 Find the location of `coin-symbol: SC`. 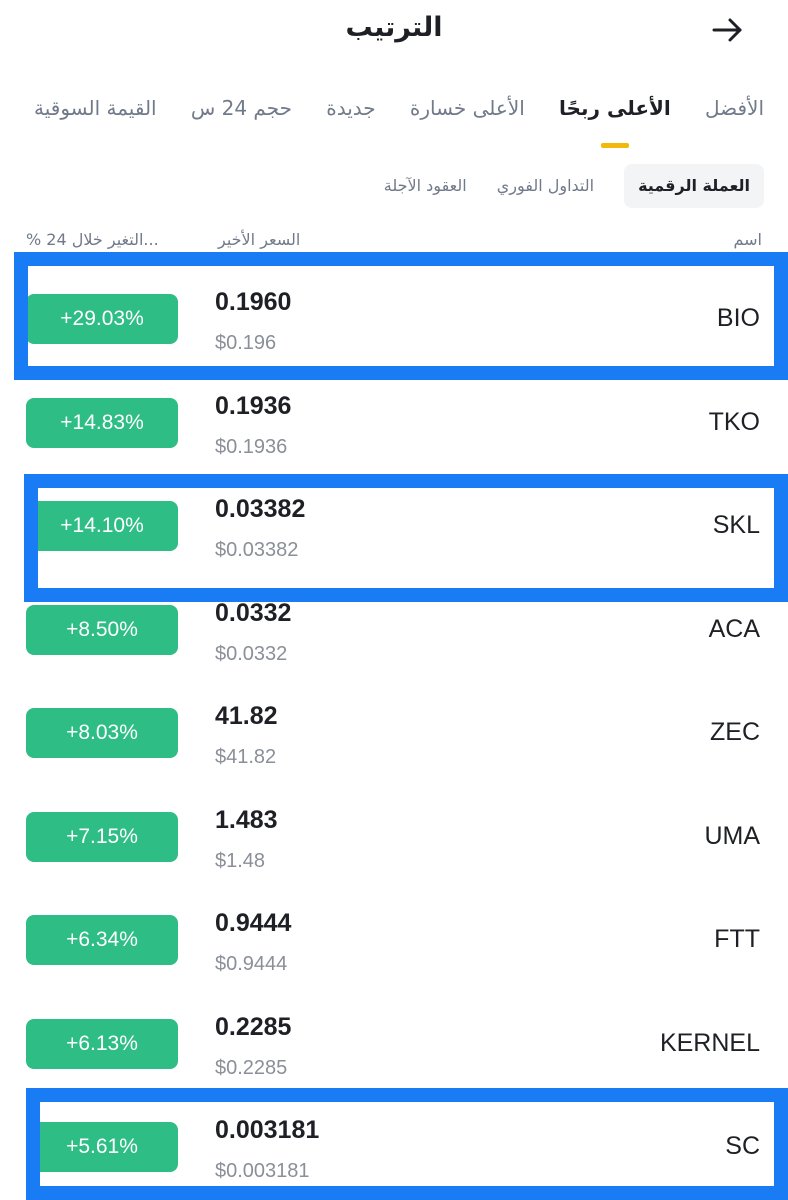

coin-symbol: SC is located at coordinates (742, 1146).